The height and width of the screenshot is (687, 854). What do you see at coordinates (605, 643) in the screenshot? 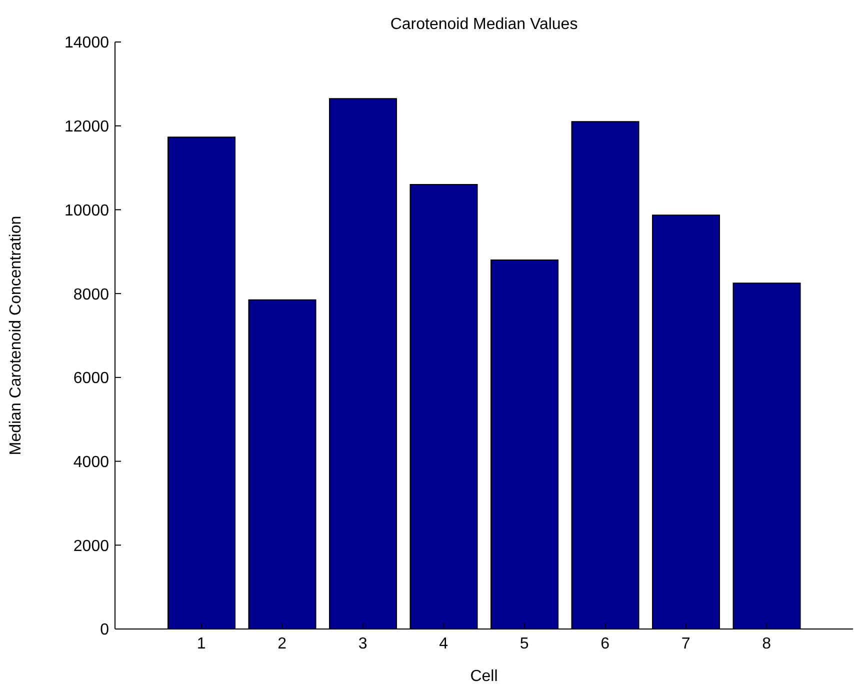
I see `x-tick-label: 6` at bounding box center [605, 643].